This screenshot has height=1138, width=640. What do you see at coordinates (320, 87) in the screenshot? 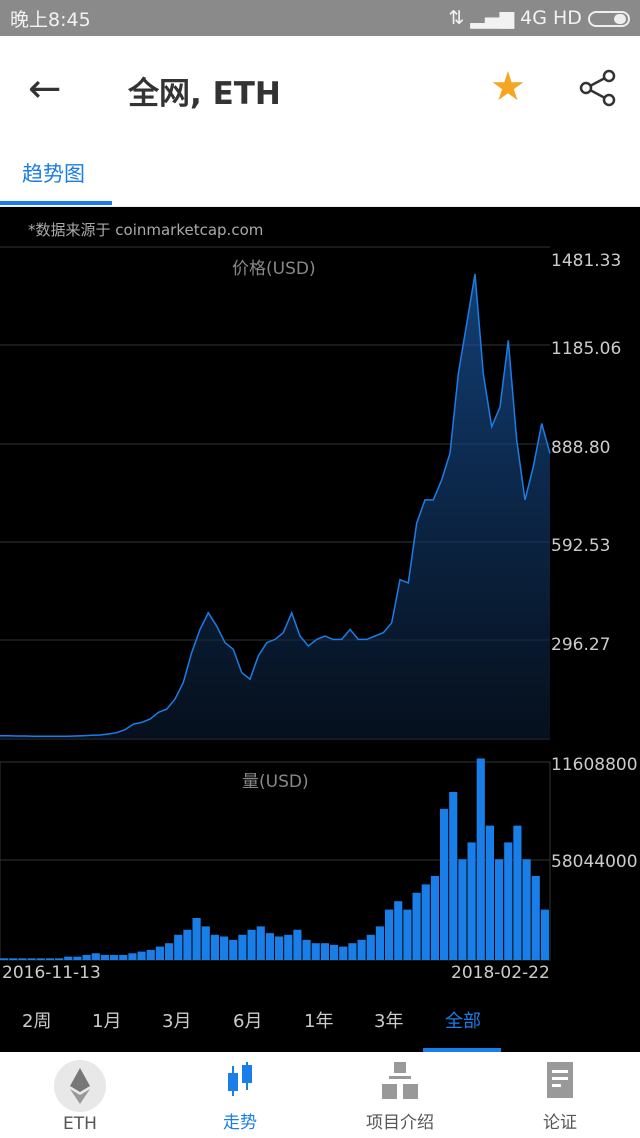
I see `header: ← 全网, ETH ★` at bounding box center [320, 87].